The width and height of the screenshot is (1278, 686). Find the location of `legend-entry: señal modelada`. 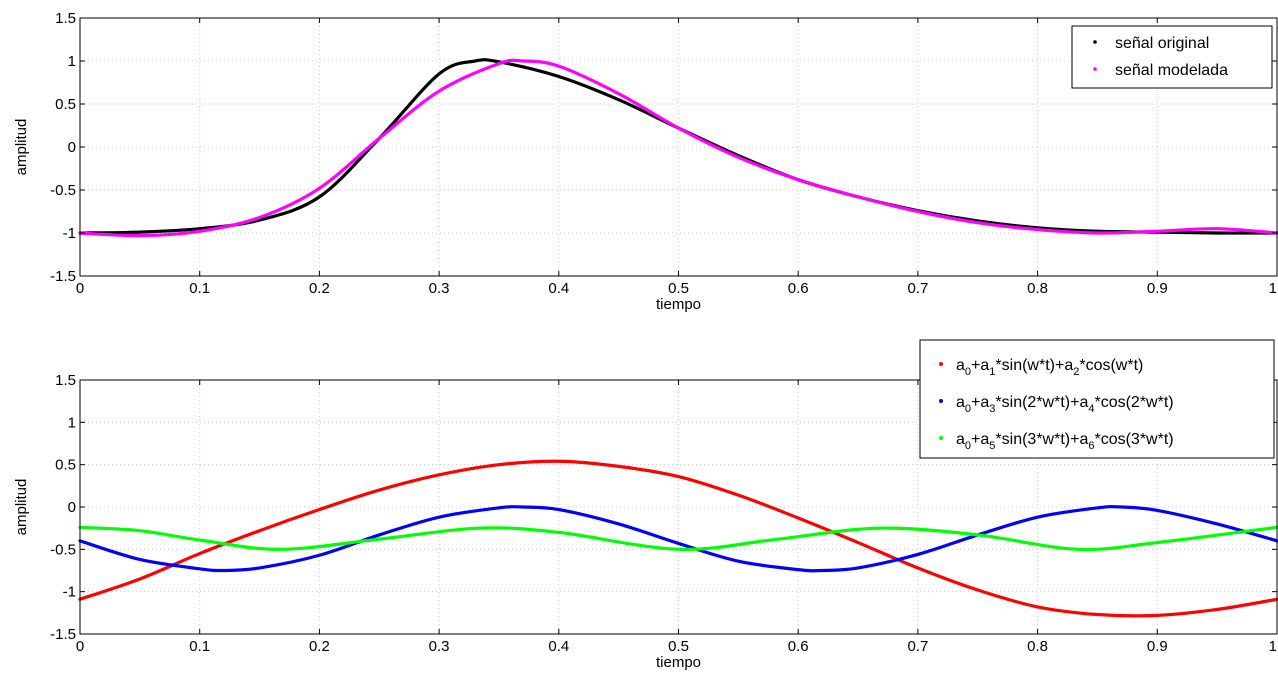

legend-entry: señal modelada is located at coordinates (1171, 70).